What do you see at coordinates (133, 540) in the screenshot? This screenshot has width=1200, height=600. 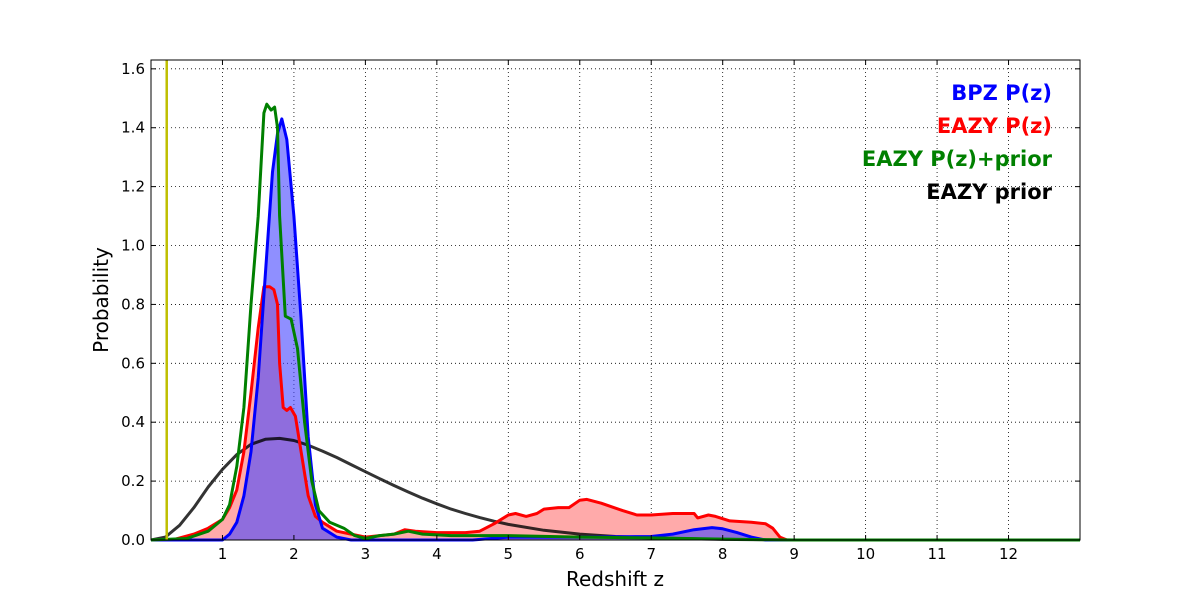 I see `y-tick-label: 0.0` at bounding box center [133, 540].